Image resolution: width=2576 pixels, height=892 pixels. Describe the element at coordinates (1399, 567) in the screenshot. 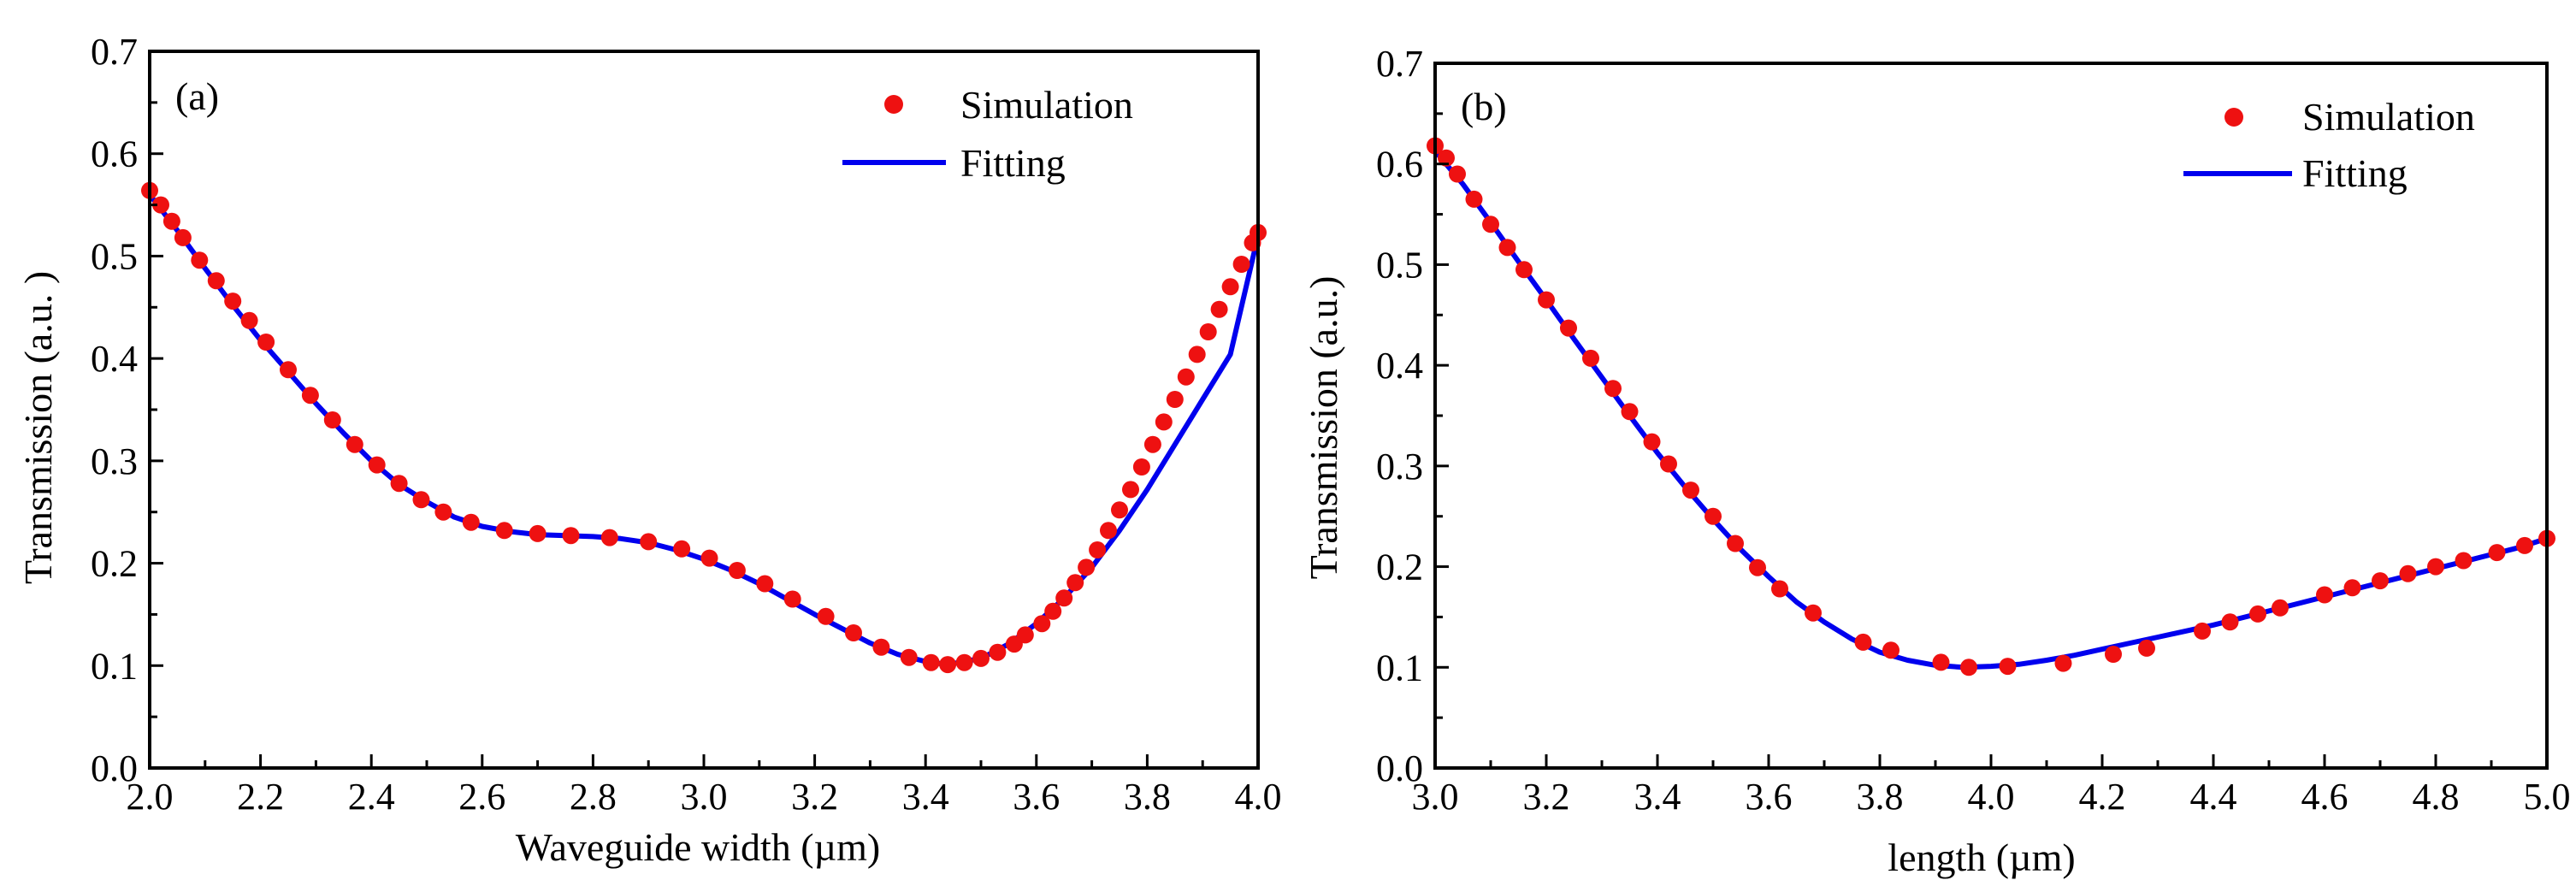

I see `y-tick-label-b: 0.2` at that location.